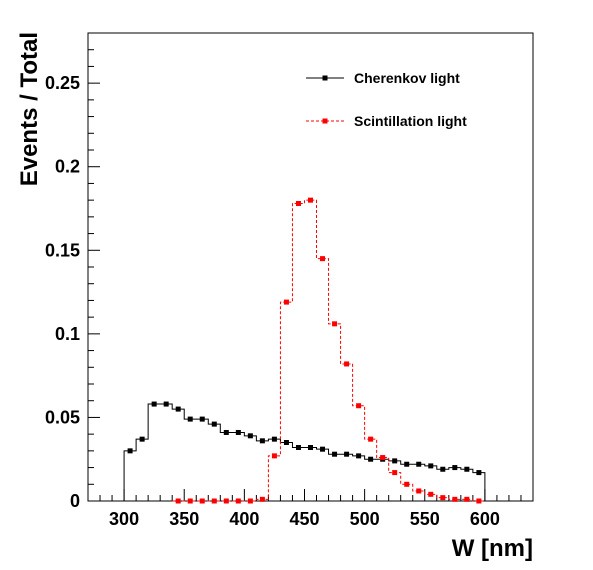 The image size is (593, 570). What do you see at coordinates (62, 417) in the screenshot?
I see `y-tick-label: 0.05` at bounding box center [62, 417].